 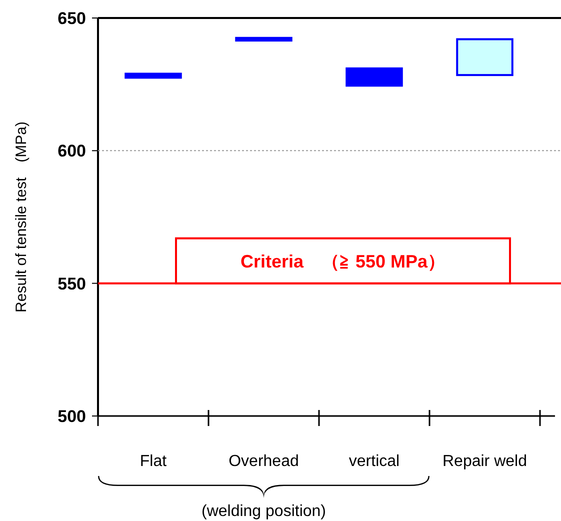 What do you see at coordinates (374, 461) in the screenshot?
I see `x-tick-label: vertical` at bounding box center [374, 461].